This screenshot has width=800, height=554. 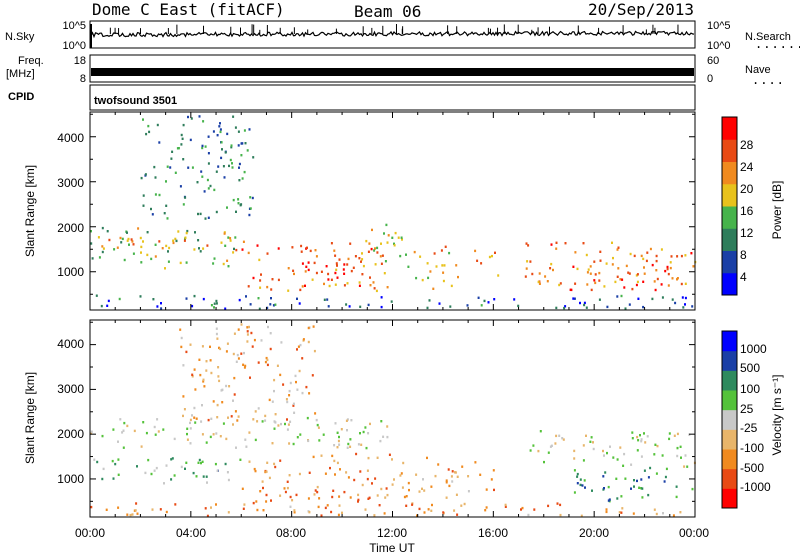 What do you see at coordinates (753, 349) in the screenshot?
I see `velocity-cbar-tick-1000: 1000` at bounding box center [753, 349].